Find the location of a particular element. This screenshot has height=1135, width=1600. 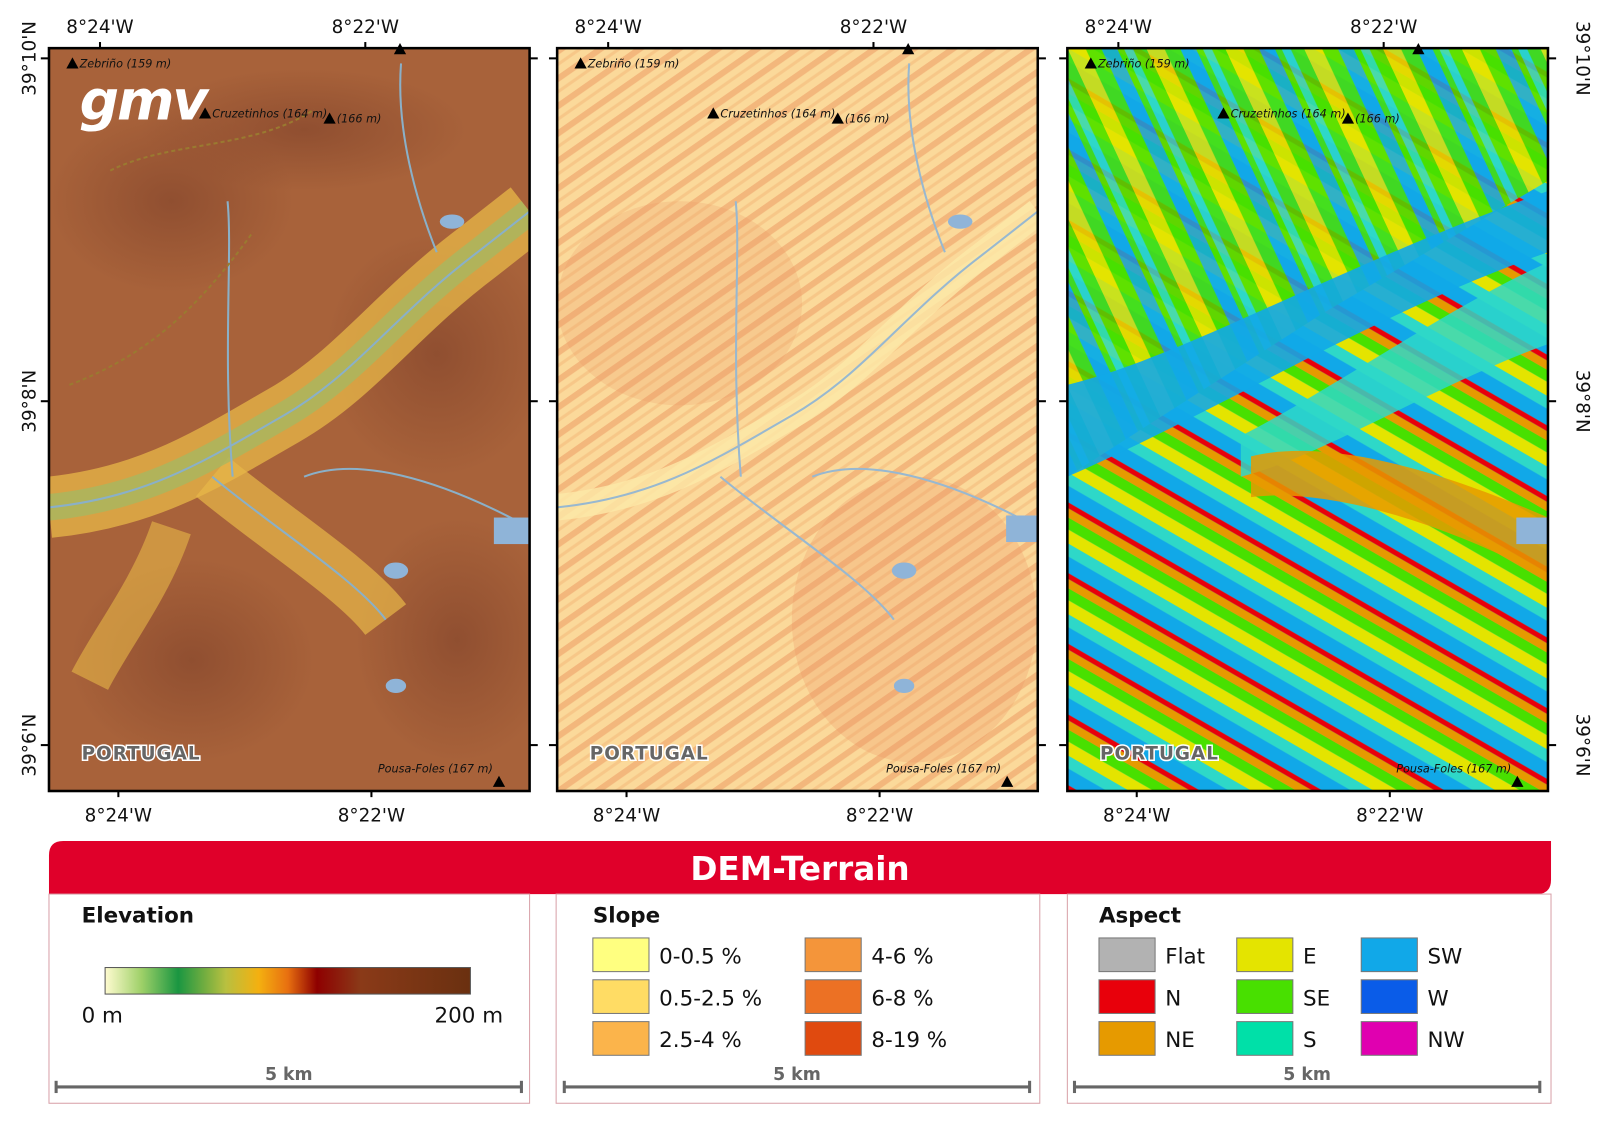

color-ramp is located at coordinates (287, 981).